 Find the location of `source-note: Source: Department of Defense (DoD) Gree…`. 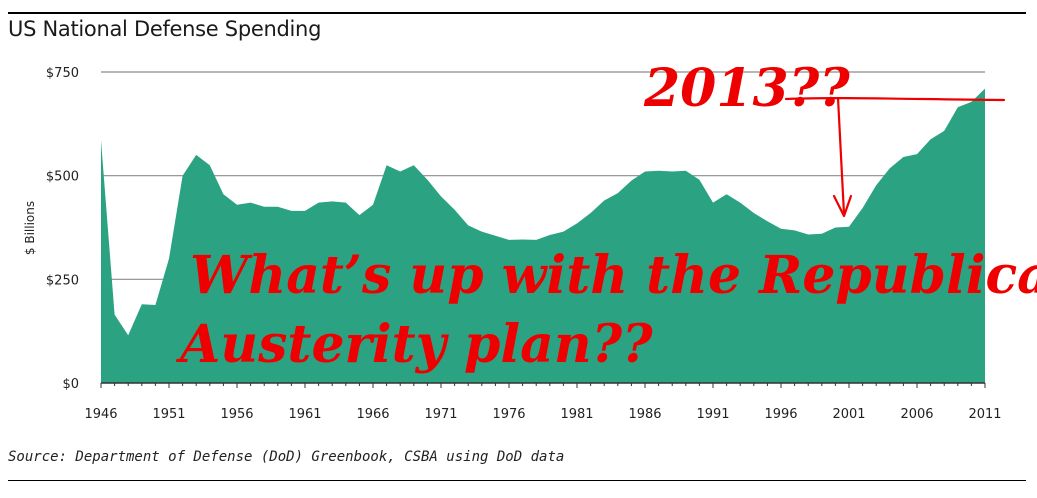

source-note: Source: Department of Defense (DoD) Gree… is located at coordinates (286, 457).